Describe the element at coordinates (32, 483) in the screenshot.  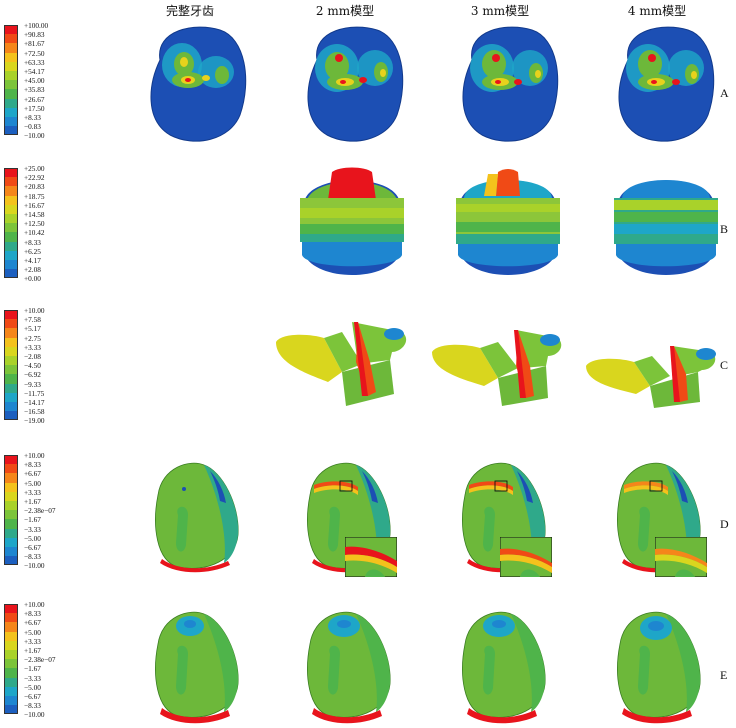
I see `legend-tick-label: +5.00` at that location.